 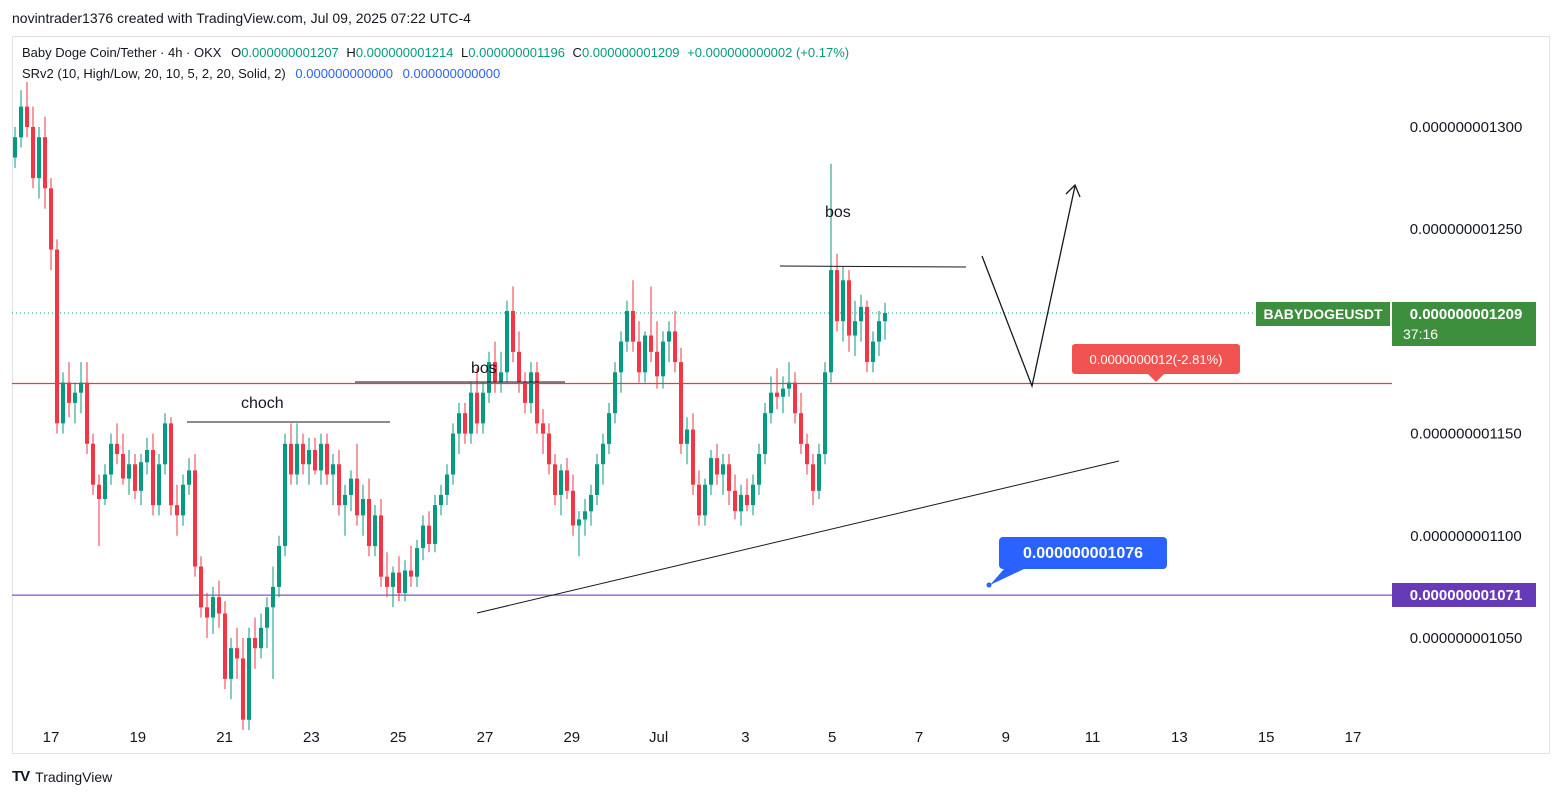 I want to click on symbol-name: Baby Doge Coin/Tether · 4h · OKX, so click(x=122, y=52).